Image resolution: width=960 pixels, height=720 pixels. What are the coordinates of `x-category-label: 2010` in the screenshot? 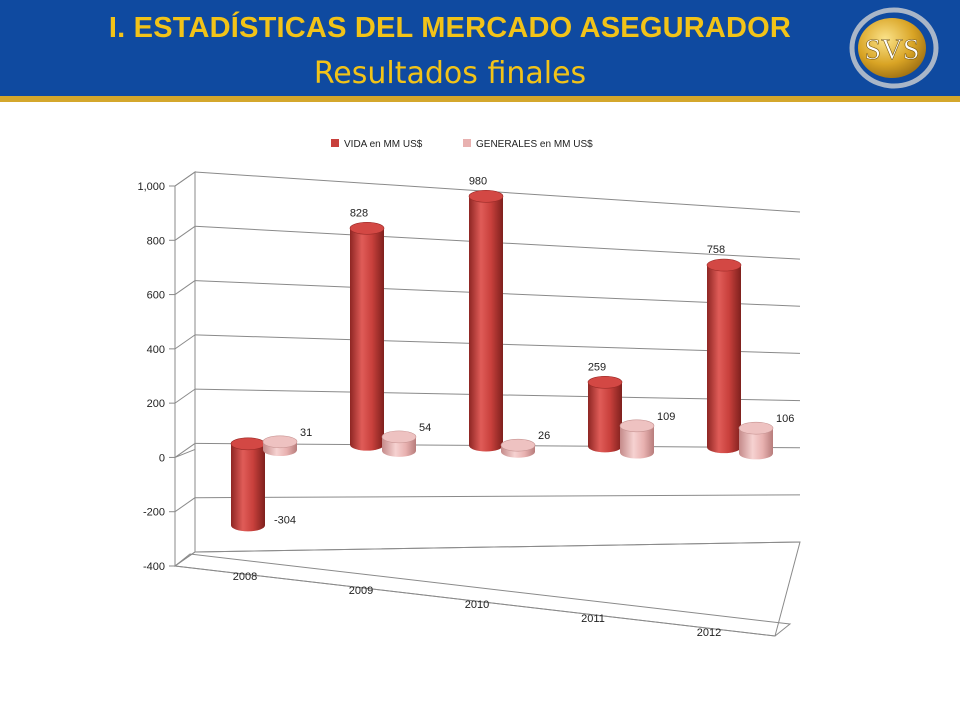 It's located at (477, 605).